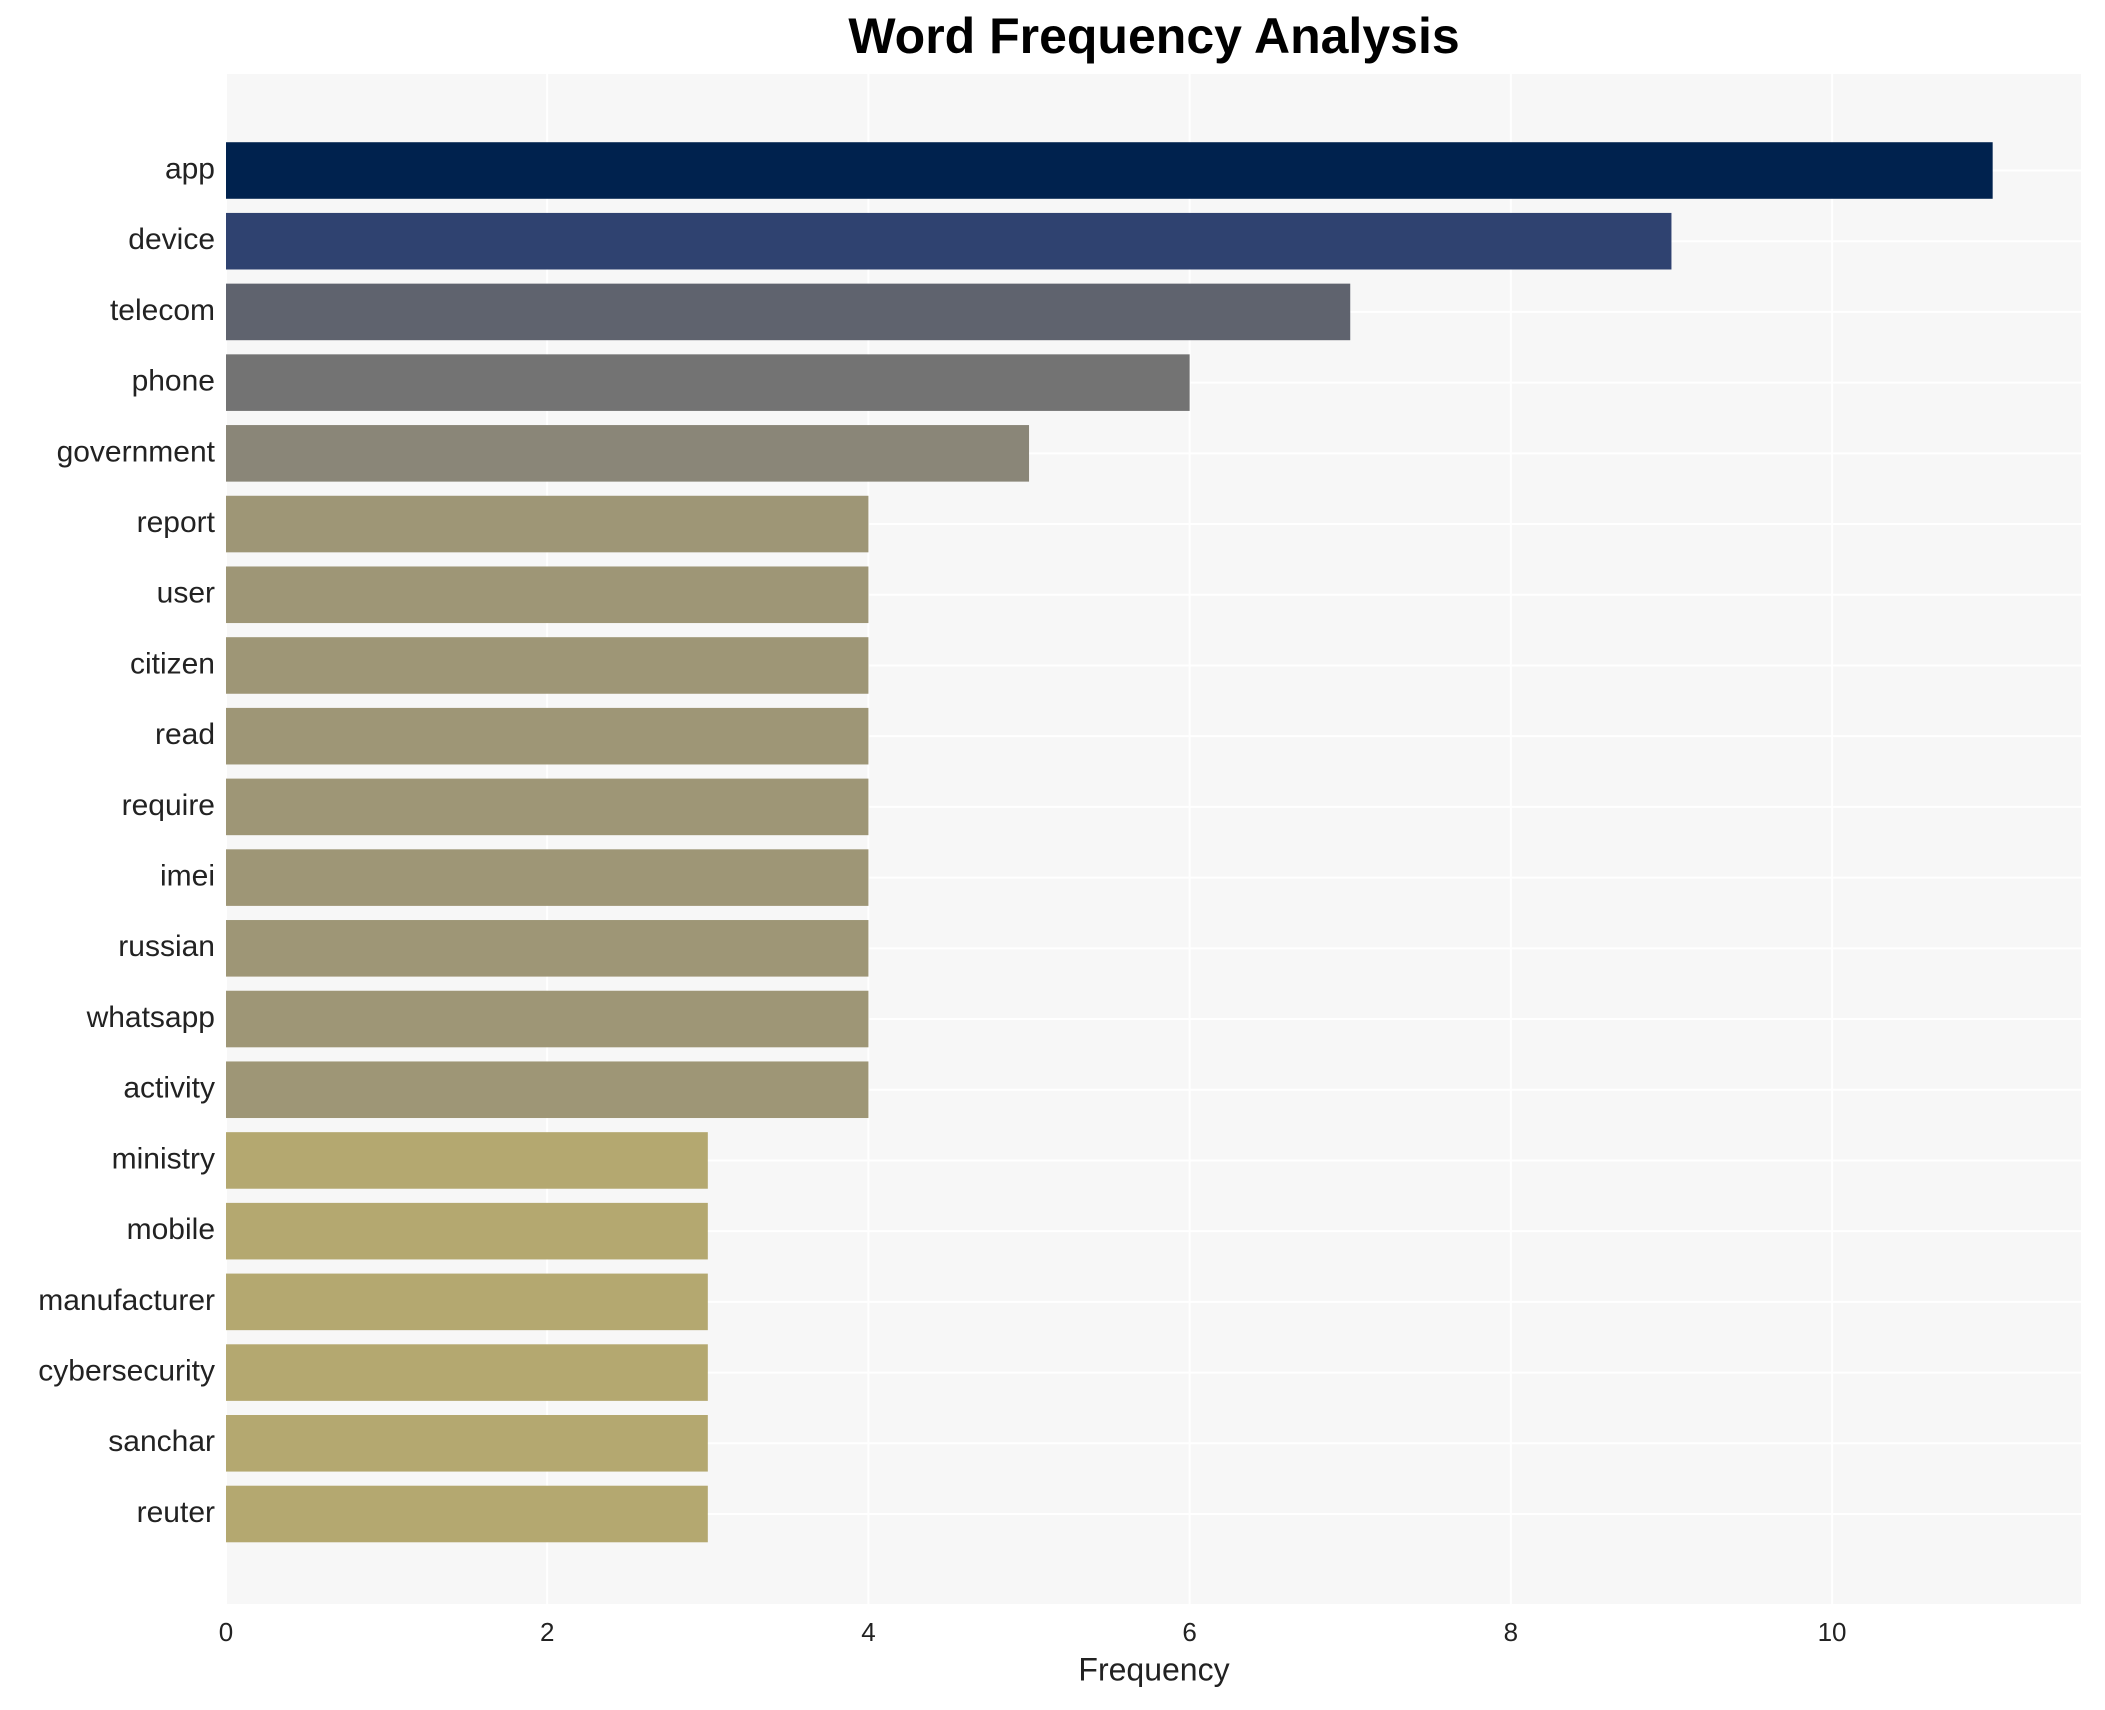 Image resolution: width=2105 pixels, height=1710 pixels. What do you see at coordinates (1153, 1669) in the screenshot?
I see `x-axis-label: Frequency` at bounding box center [1153, 1669].